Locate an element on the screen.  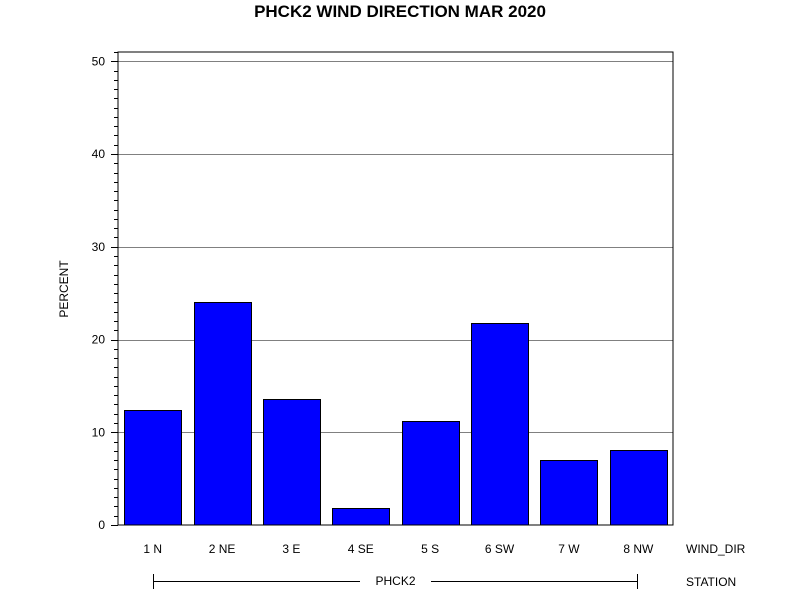
x-tick-label: 3 E is located at coordinates (291, 549).